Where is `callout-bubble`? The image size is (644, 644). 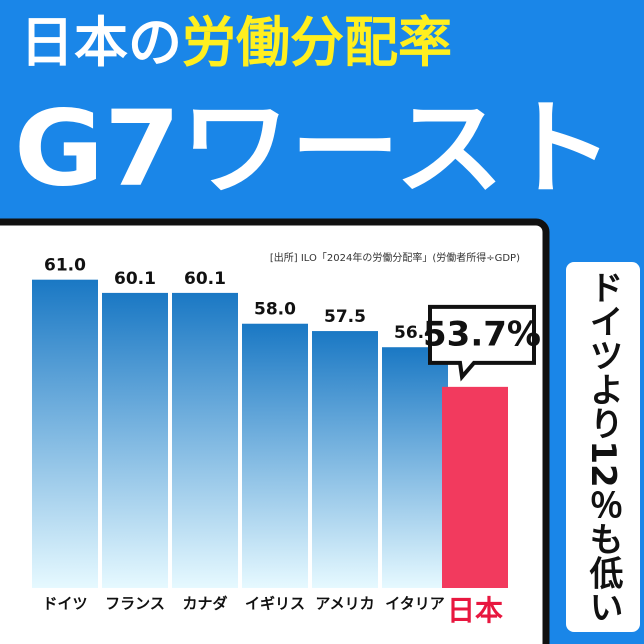 callout-bubble is located at coordinates (482, 343).